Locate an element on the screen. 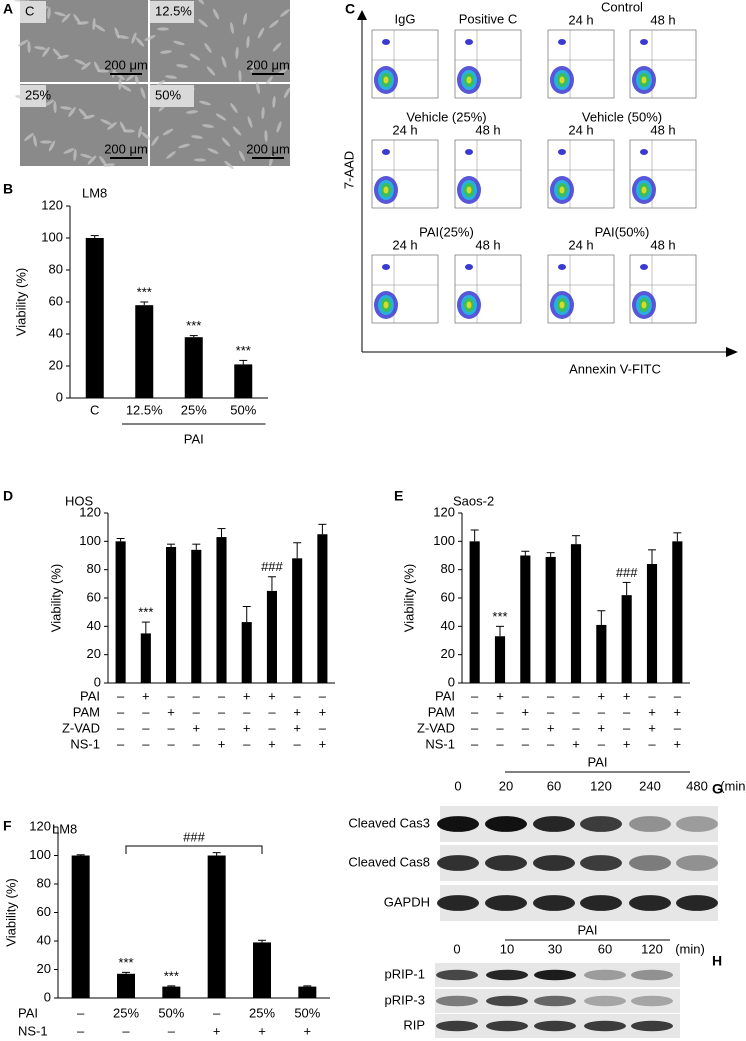 The width and height of the screenshot is (746, 1041). c-y-label: 7-AAD is located at coordinates (348, 170).